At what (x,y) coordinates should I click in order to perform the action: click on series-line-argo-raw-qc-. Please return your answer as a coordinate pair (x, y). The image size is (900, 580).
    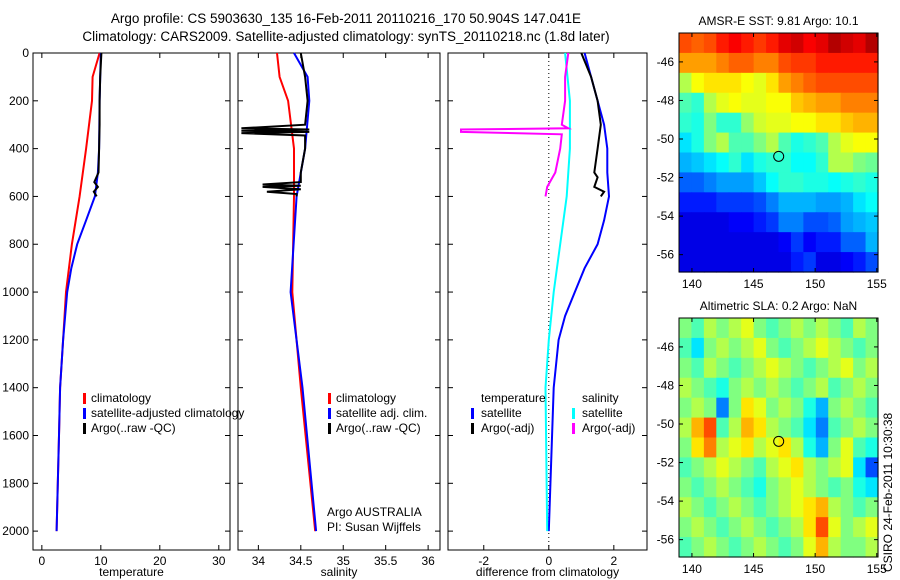
    Looking at the image, I should click on (275, 124).